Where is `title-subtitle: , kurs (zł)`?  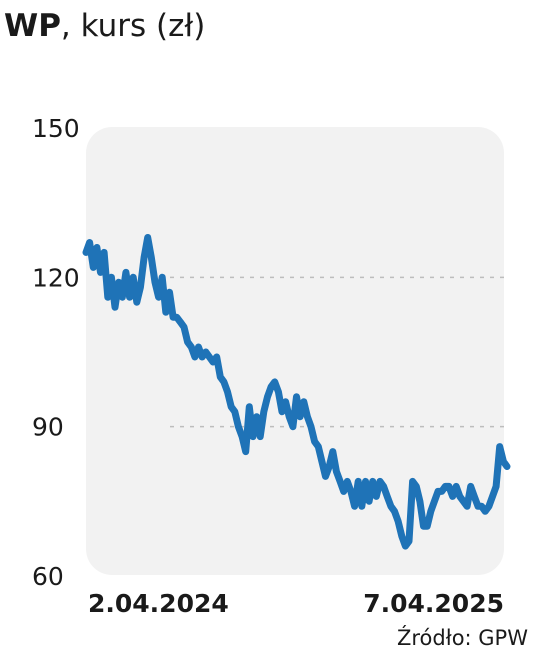
title-subtitle: , kurs (zł) is located at coordinates (133, 26).